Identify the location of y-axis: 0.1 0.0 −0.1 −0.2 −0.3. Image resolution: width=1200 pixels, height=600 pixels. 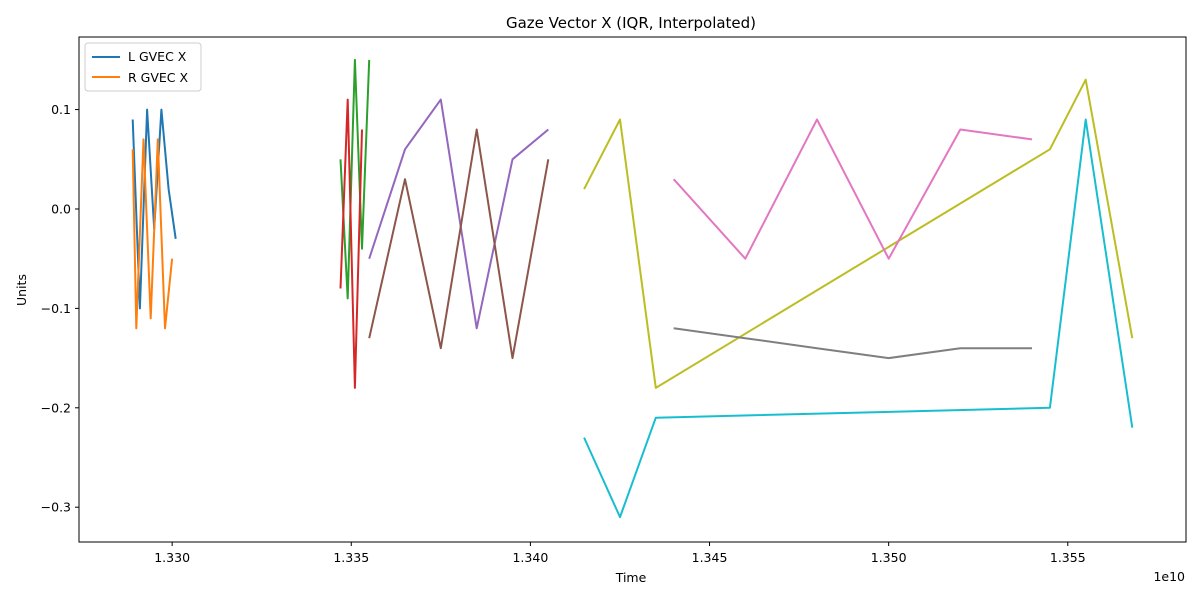
(60, 308).